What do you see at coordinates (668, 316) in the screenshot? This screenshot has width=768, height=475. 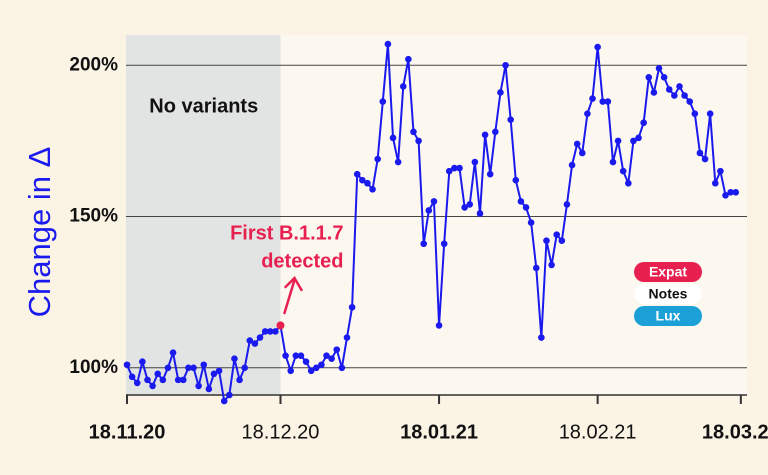 I see `logo-text: Lux` at bounding box center [668, 316].